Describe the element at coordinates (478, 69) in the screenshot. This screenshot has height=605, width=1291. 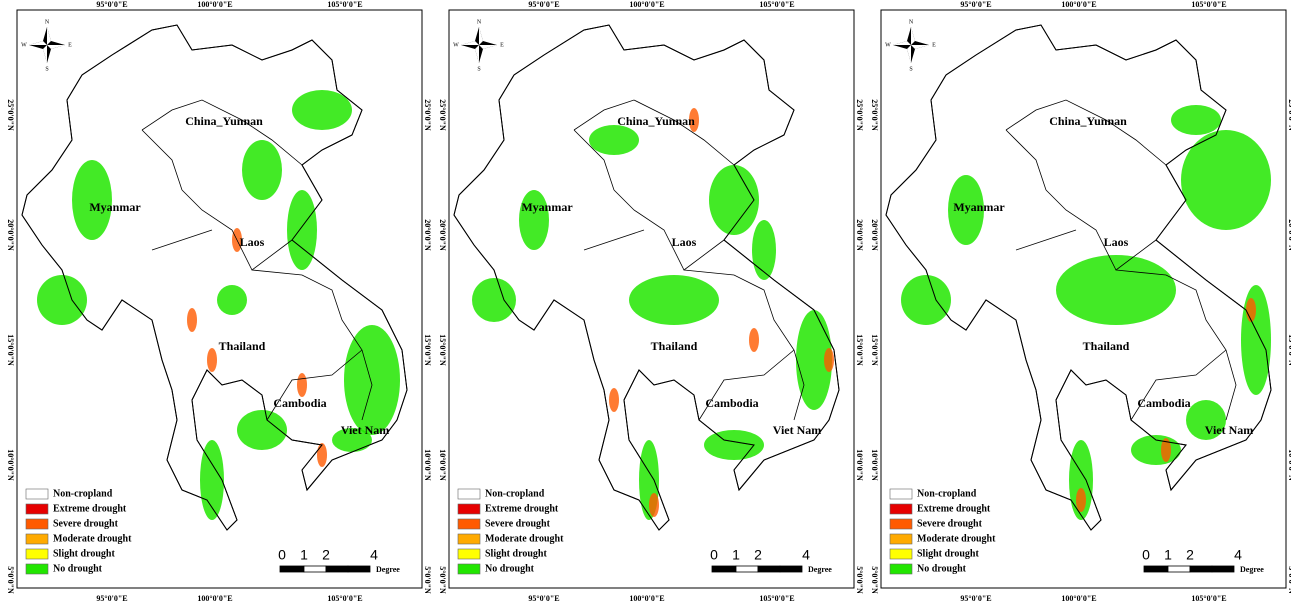
I see `compass-letter: S` at that location.